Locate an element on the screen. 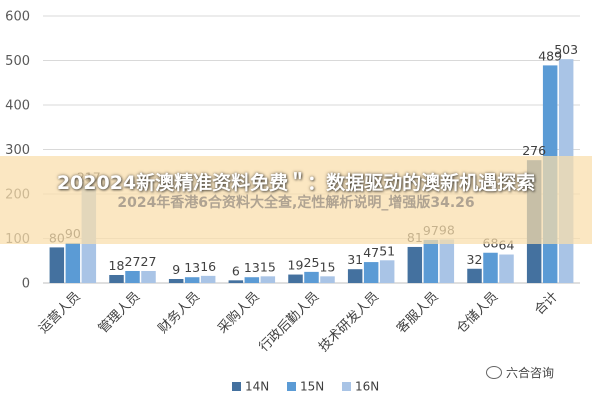 The width and height of the screenshot is (592, 400). category-label: 财务人员 is located at coordinates (179, 313).